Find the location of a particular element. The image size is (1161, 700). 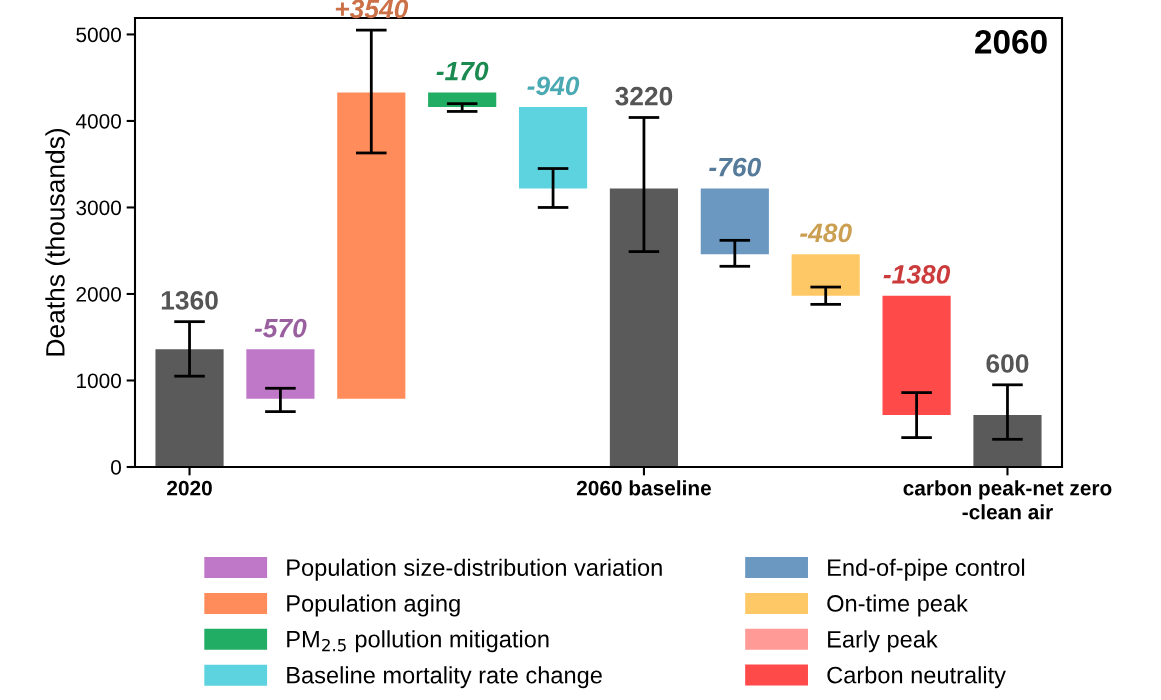

legend-label: Carbon neutrality is located at coordinates (916, 677).